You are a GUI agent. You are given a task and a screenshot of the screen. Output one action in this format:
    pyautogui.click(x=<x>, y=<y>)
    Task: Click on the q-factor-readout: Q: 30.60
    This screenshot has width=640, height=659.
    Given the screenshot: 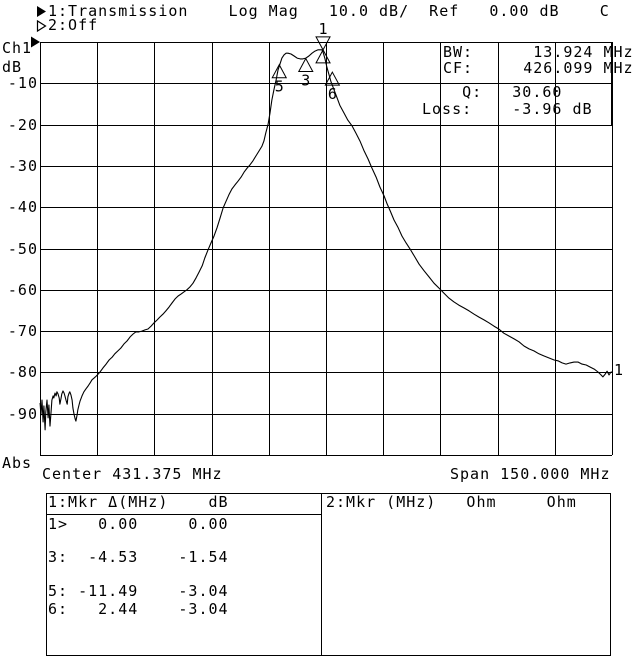 What is the action you would take?
    pyautogui.click(x=492, y=92)
    